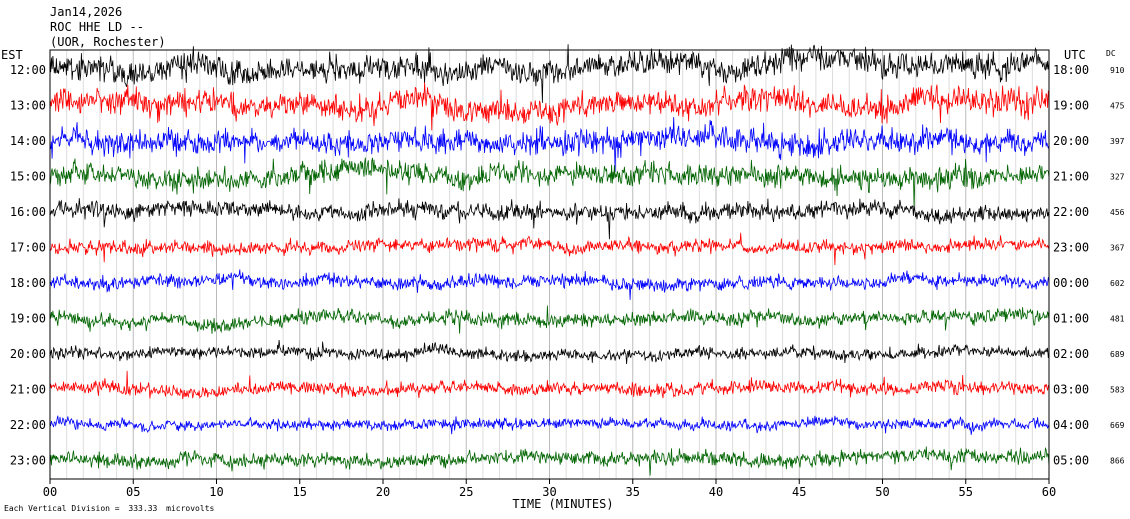  Describe the element at coordinates (216, 492) in the screenshot. I see `x-tick-label: 10` at that location.